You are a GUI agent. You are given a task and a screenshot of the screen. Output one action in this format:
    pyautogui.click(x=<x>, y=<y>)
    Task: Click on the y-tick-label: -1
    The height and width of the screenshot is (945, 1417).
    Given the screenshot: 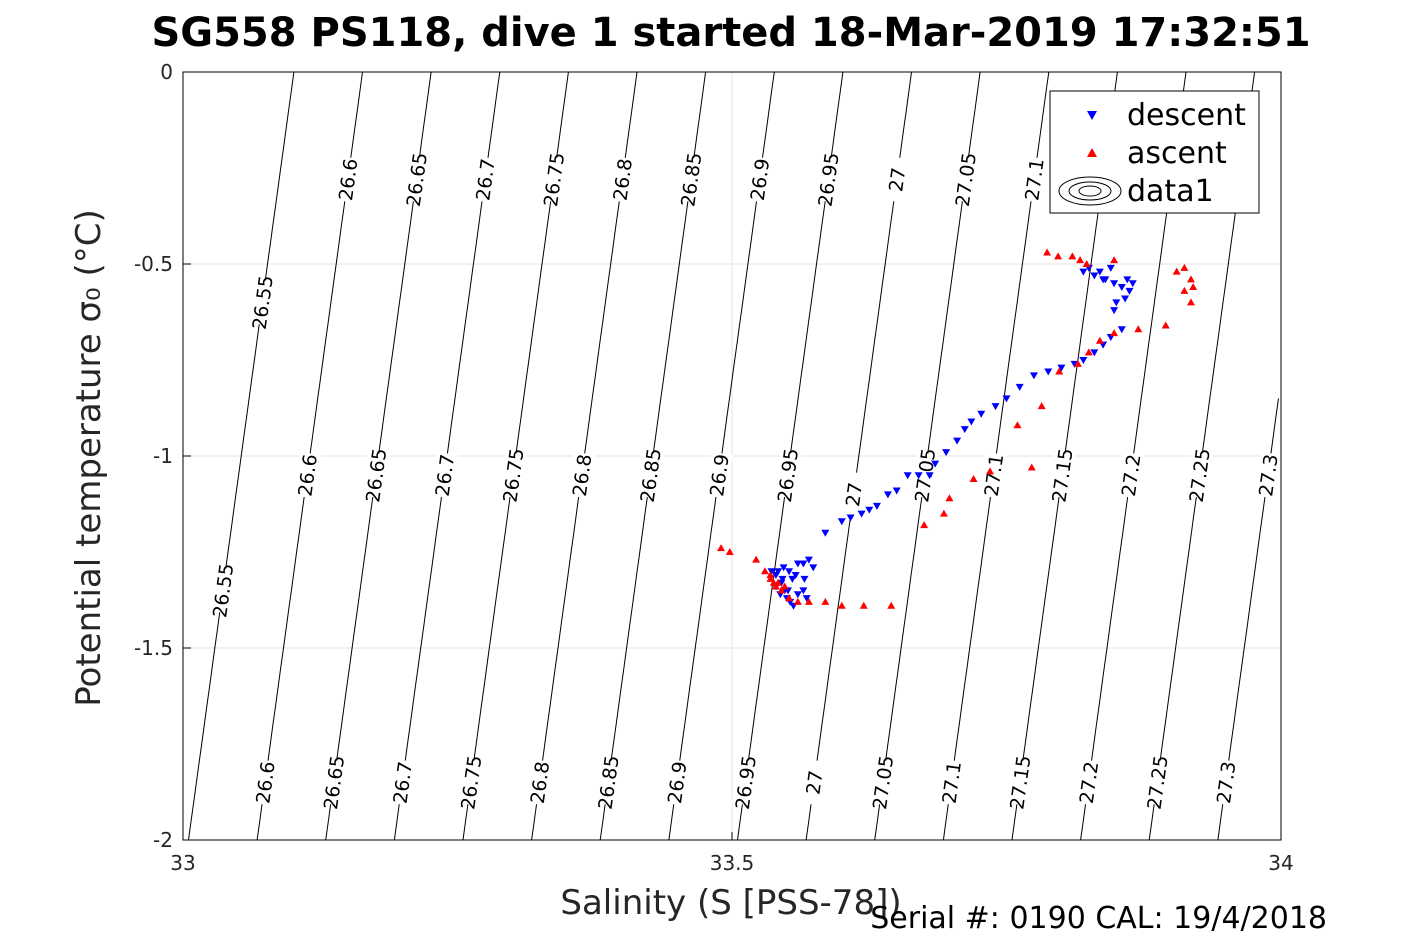 What is the action you would take?
    pyautogui.click(x=163, y=456)
    